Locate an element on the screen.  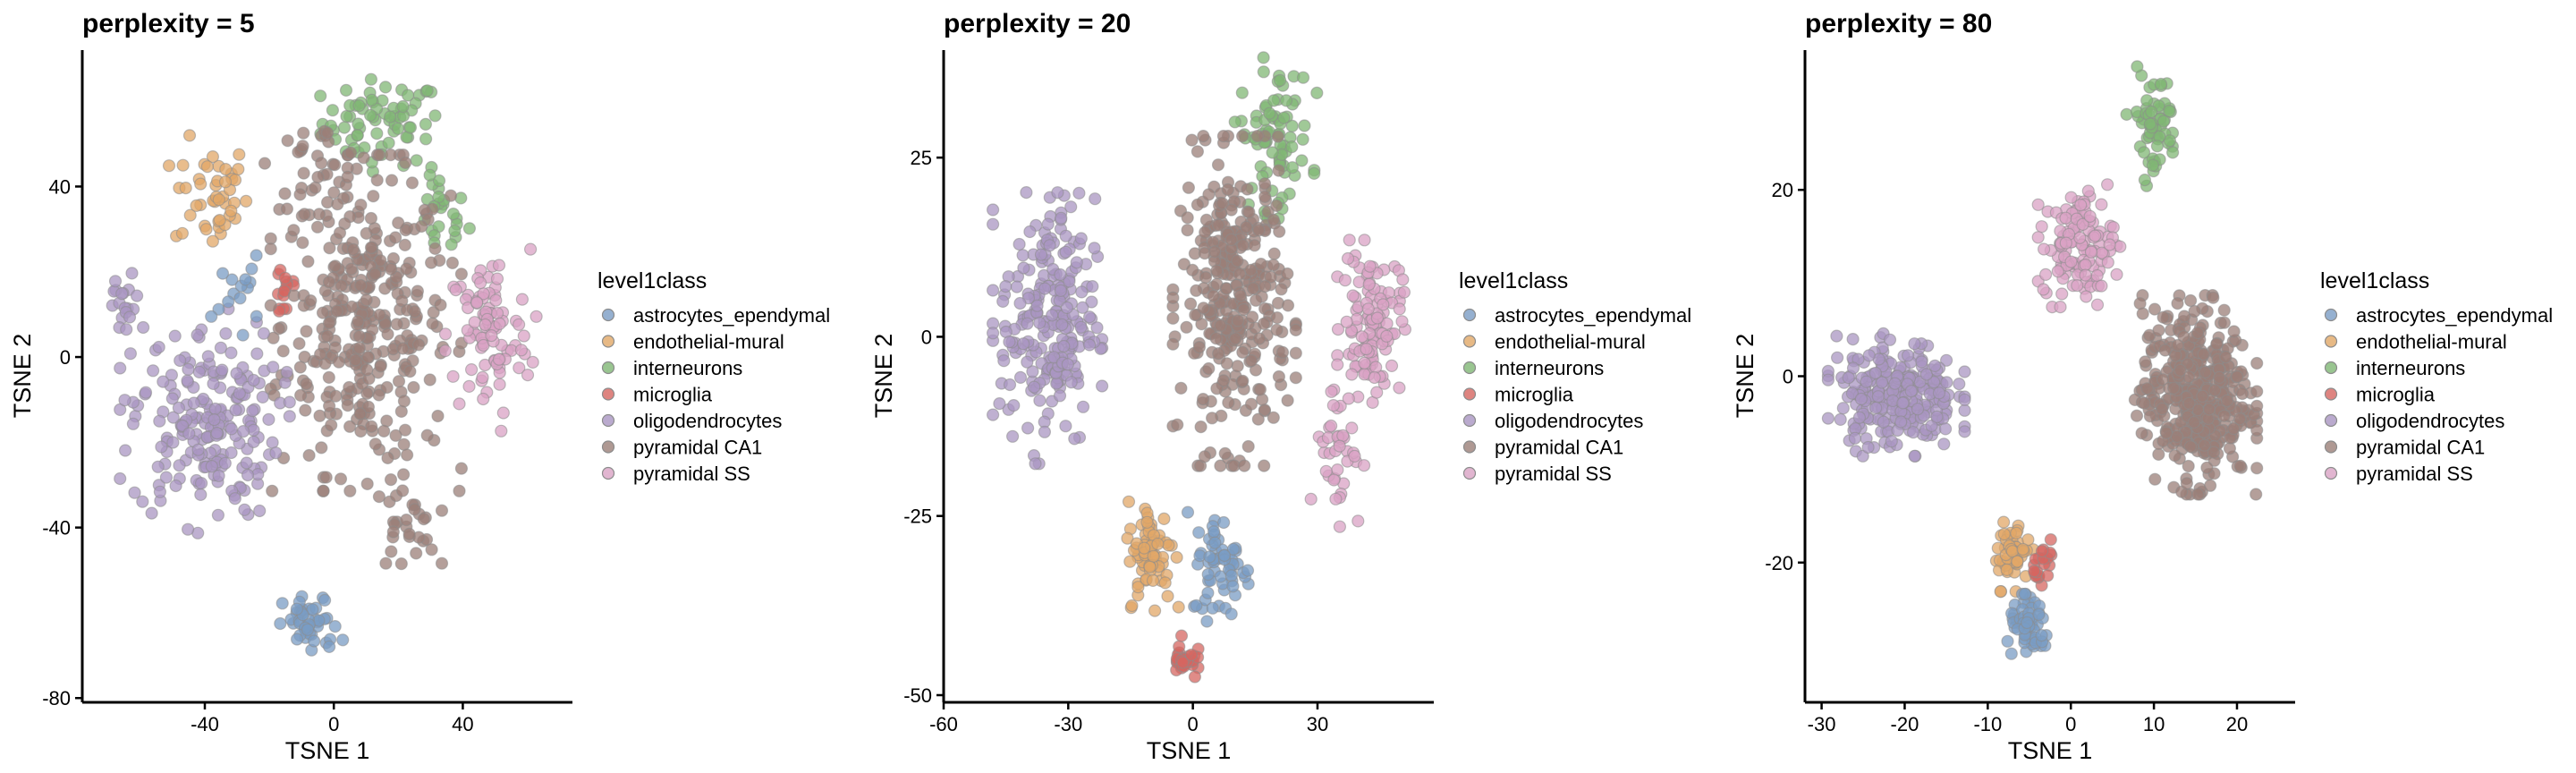
panel-1-x-axis-label: TSNE 1 is located at coordinates (327, 750).